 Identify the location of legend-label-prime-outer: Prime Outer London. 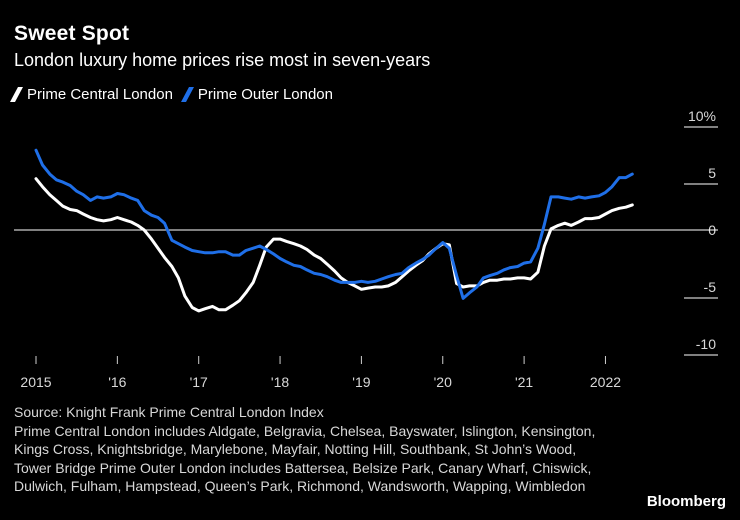
(265, 94).